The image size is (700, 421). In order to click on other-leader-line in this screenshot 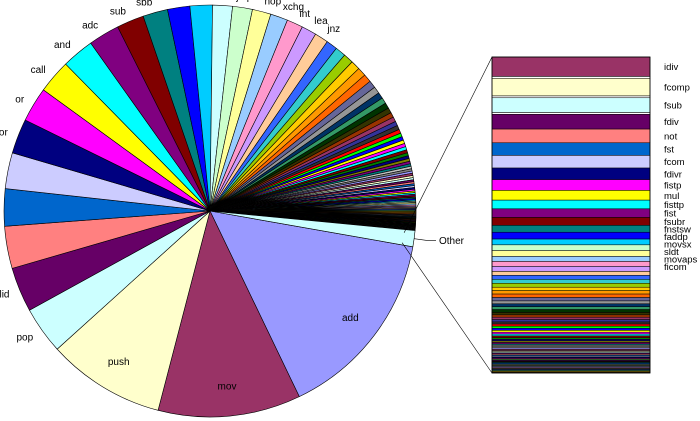, I will do `click(425, 239)`.